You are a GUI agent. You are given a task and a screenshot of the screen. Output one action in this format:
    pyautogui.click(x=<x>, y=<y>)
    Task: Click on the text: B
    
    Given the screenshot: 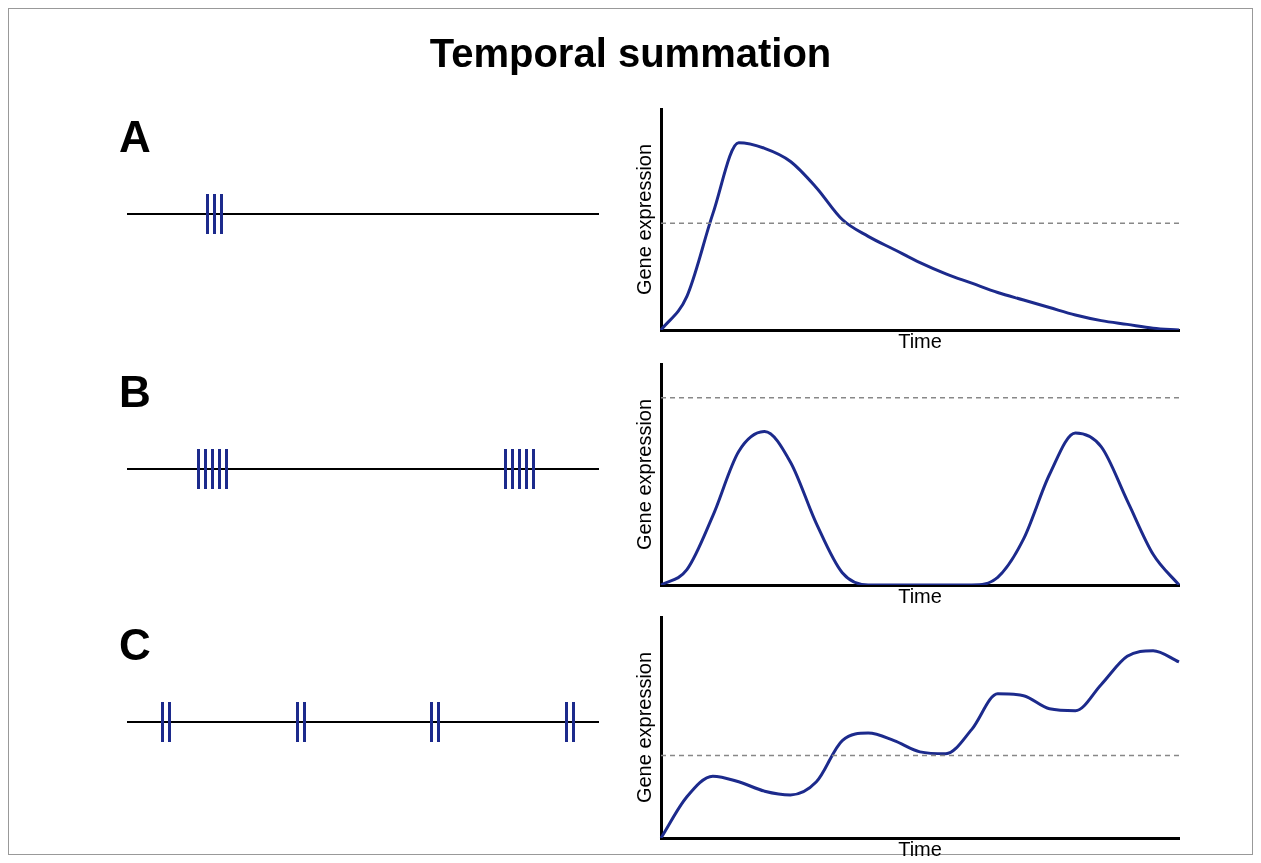 What is the action you would take?
    pyautogui.click(x=135, y=392)
    